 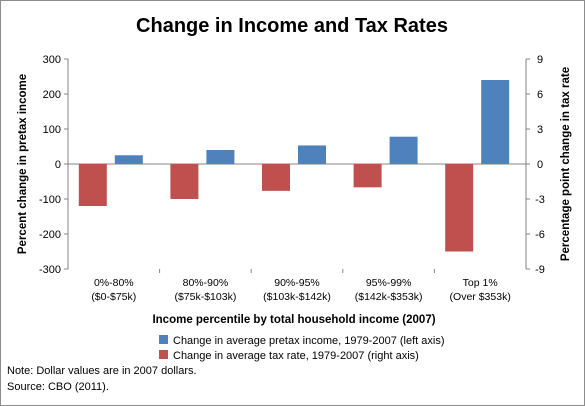 I want to click on right-tick-label: -9, so click(x=540, y=270).